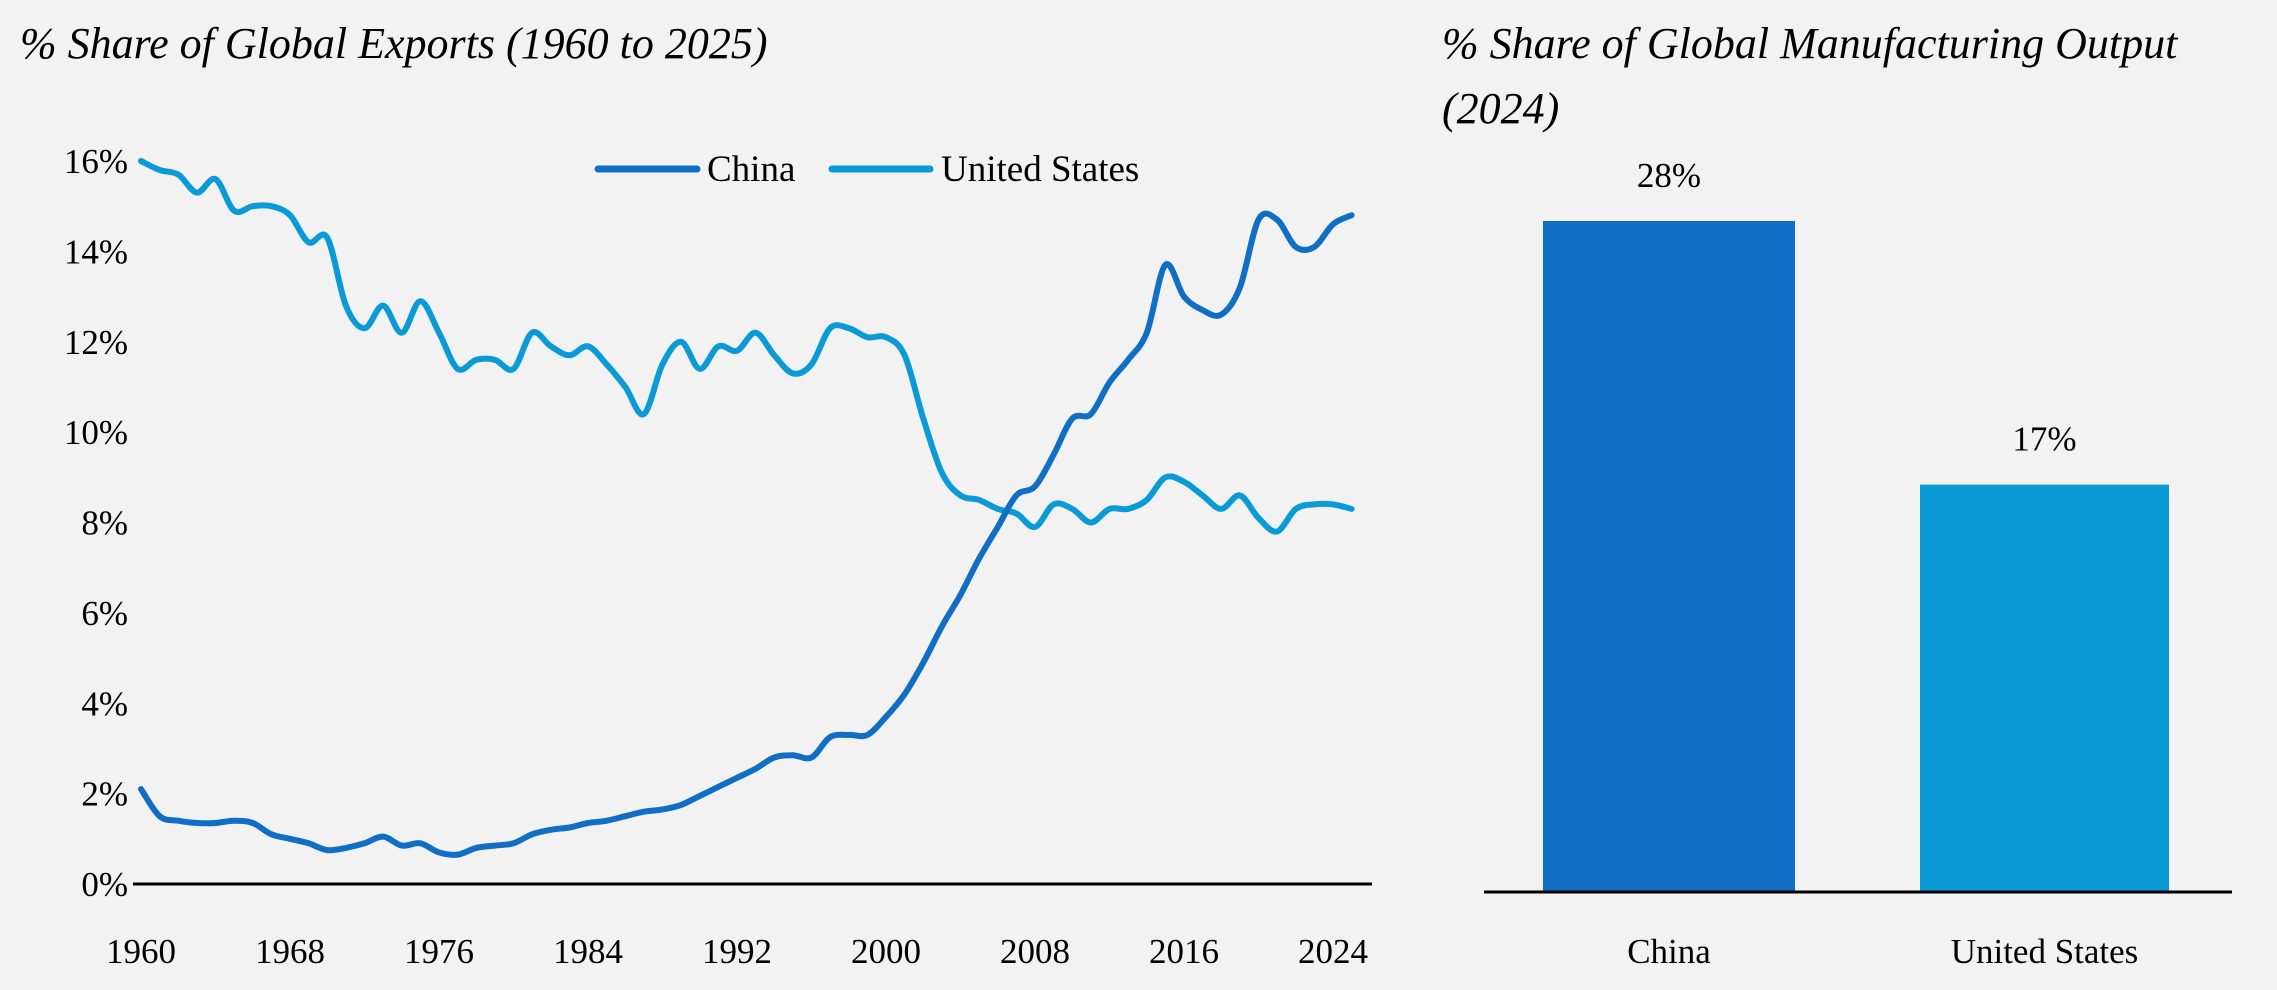  What do you see at coordinates (1040, 169) in the screenshot?
I see `legend-label-united-states: United States` at bounding box center [1040, 169].